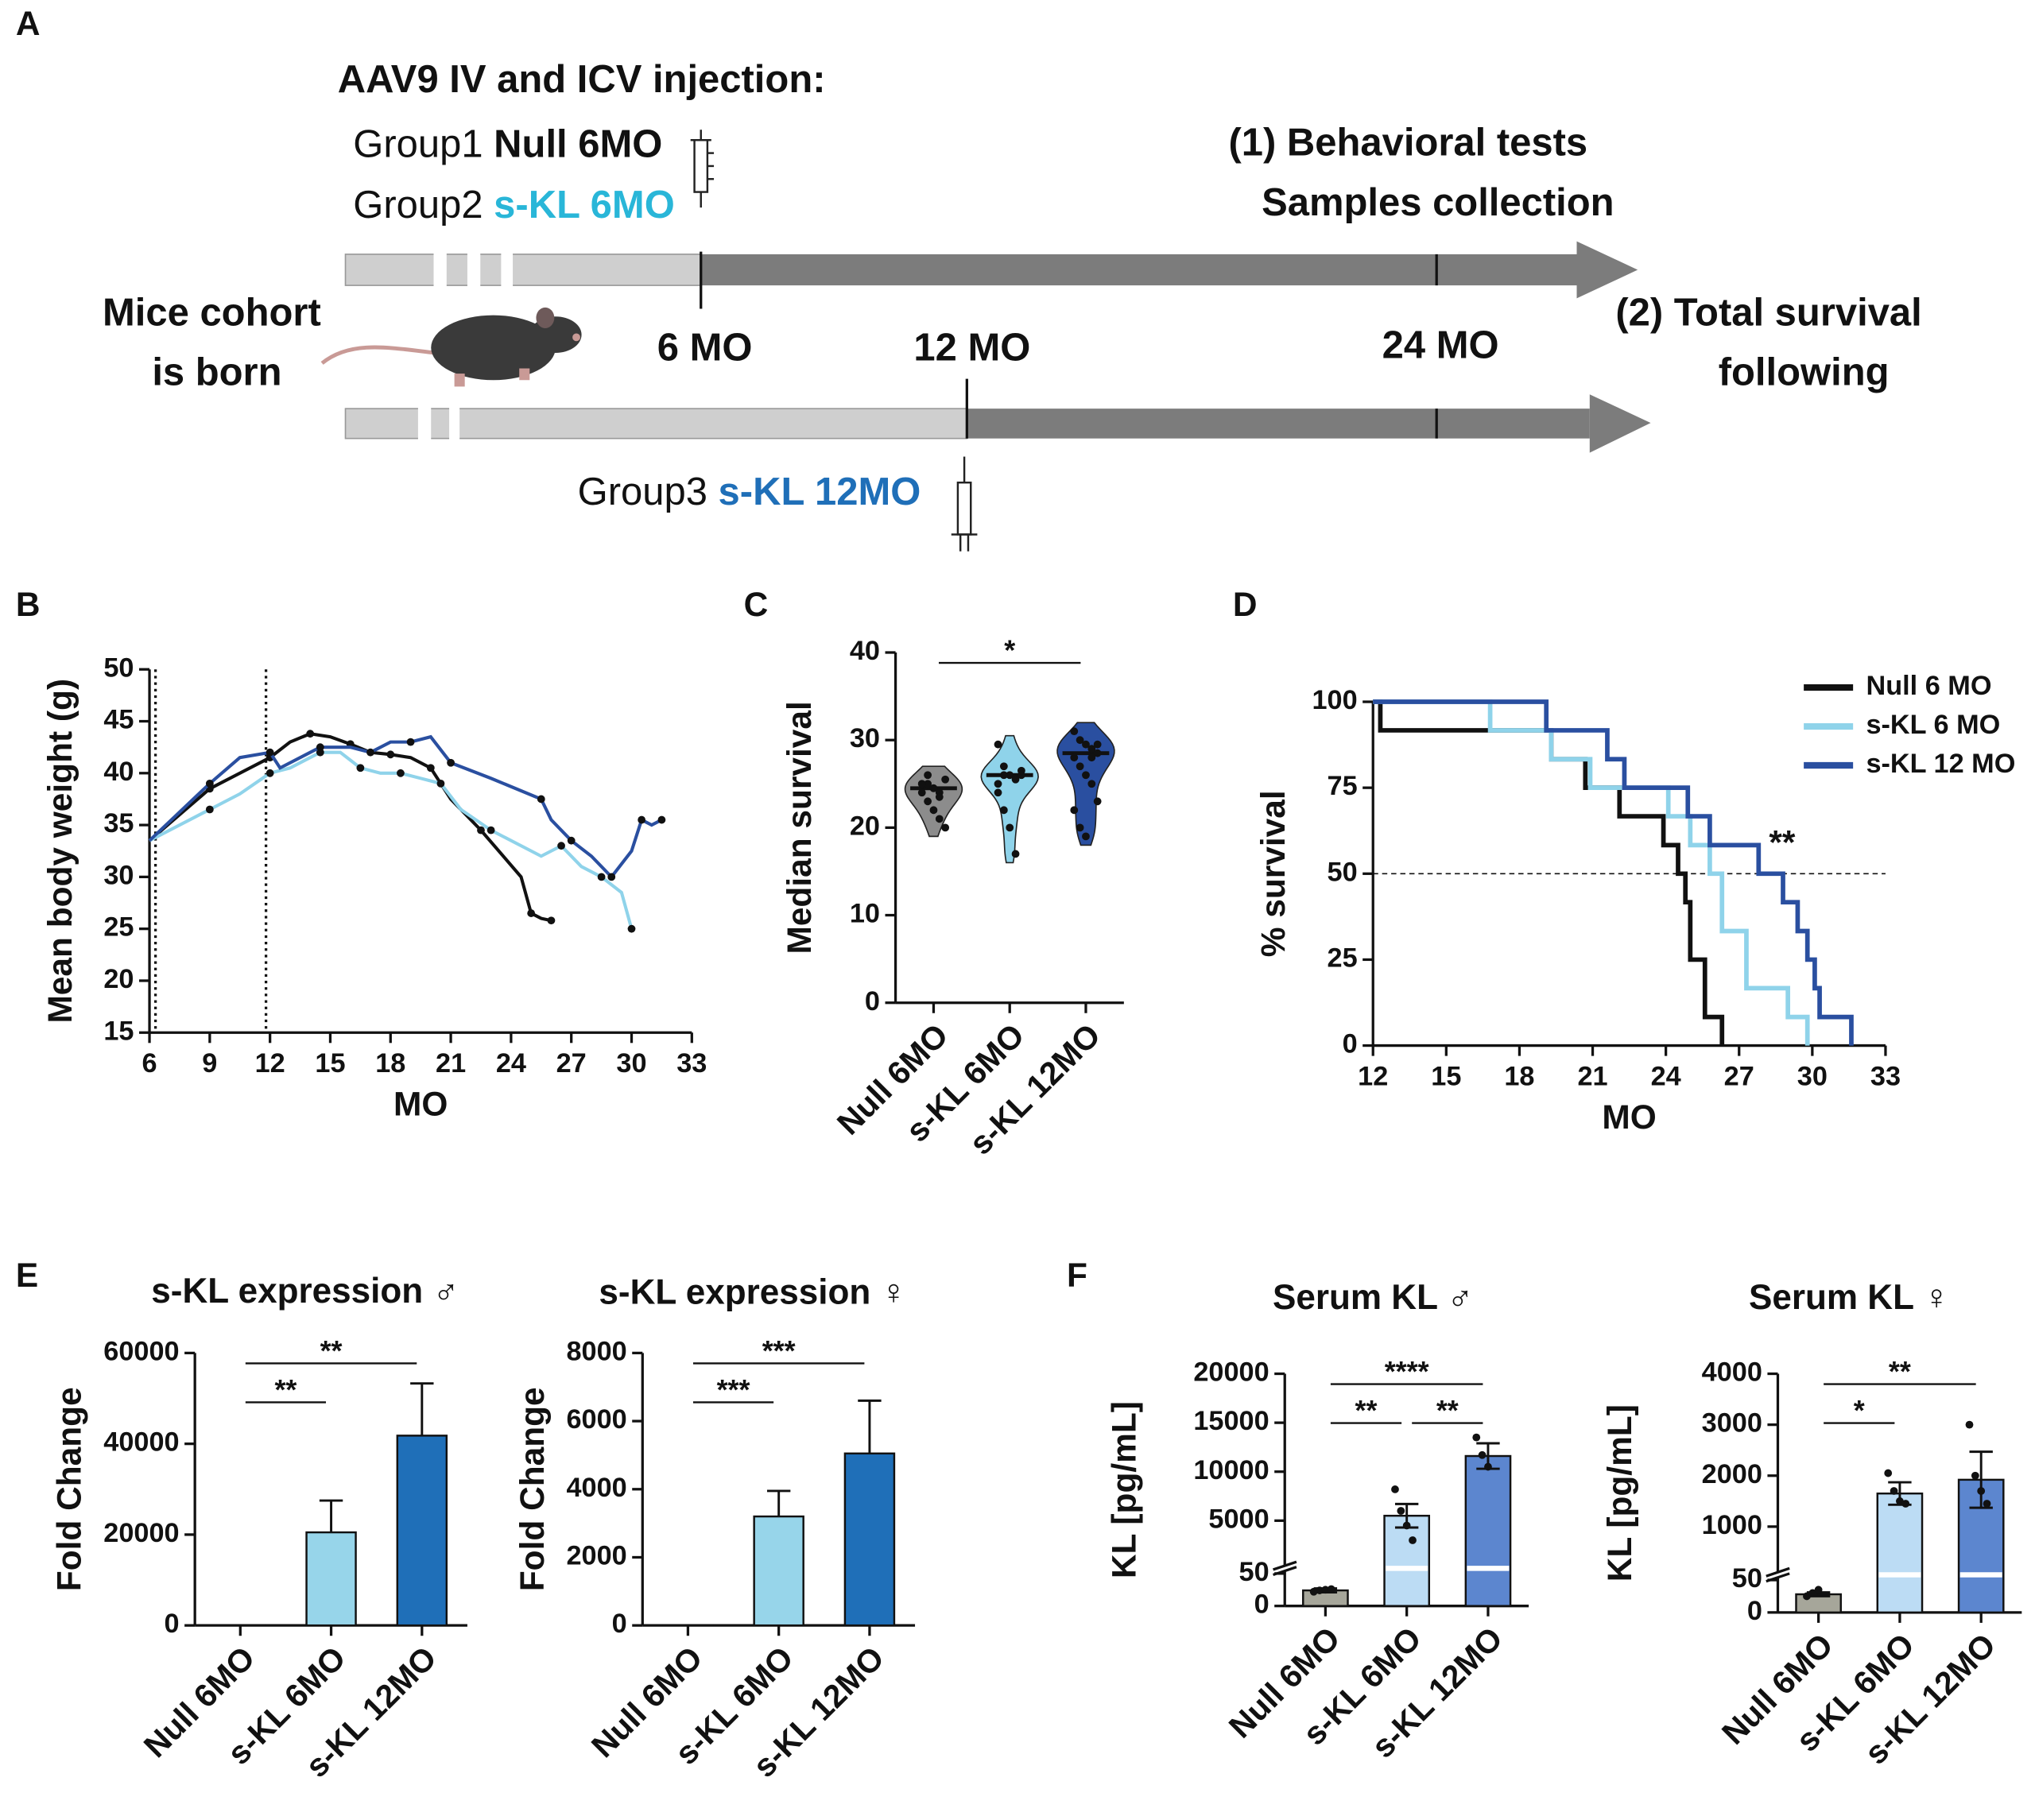  What do you see at coordinates (865, 651) in the screenshot?
I see `y-tick-label: 40` at bounding box center [865, 651].